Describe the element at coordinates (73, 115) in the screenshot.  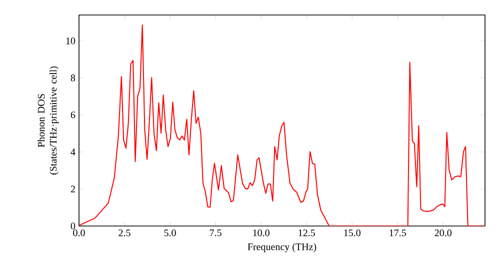
I see `y-tick-label: 6` at that location.